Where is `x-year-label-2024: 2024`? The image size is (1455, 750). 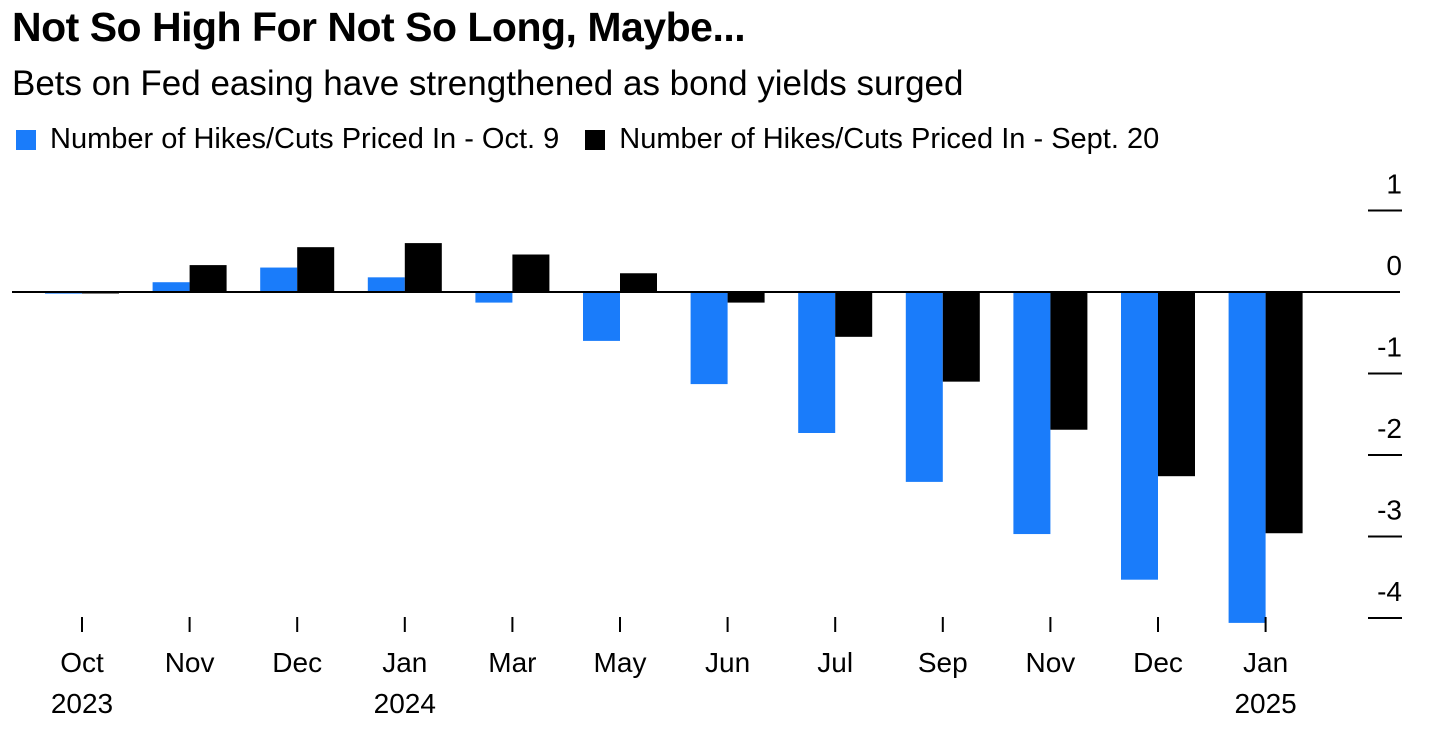
x-year-label-2024: 2024 is located at coordinates (405, 703).